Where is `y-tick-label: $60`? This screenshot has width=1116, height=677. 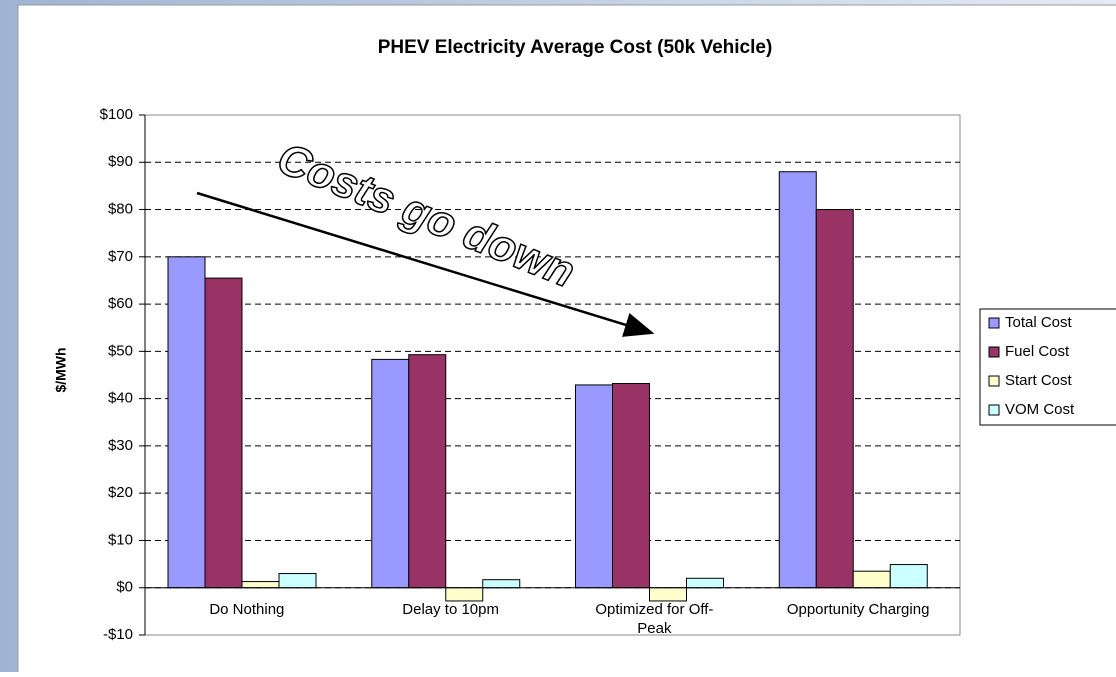
y-tick-label: $60 is located at coordinates (120, 303).